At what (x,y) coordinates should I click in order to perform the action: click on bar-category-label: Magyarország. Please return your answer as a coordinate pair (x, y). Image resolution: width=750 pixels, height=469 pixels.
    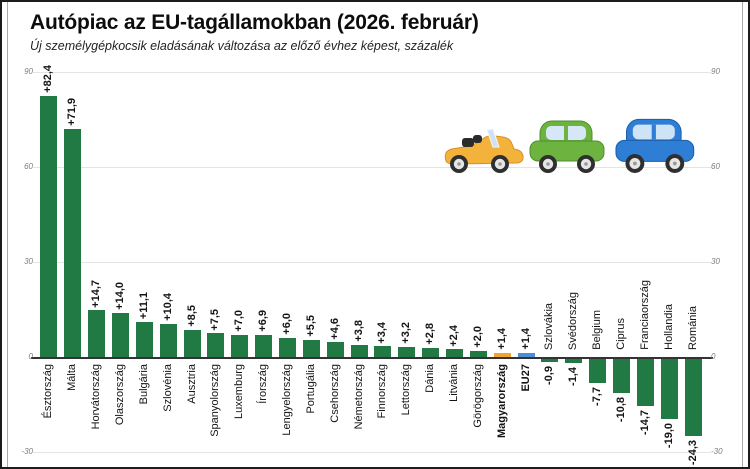
    Looking at the image, I should click on (501, 401).